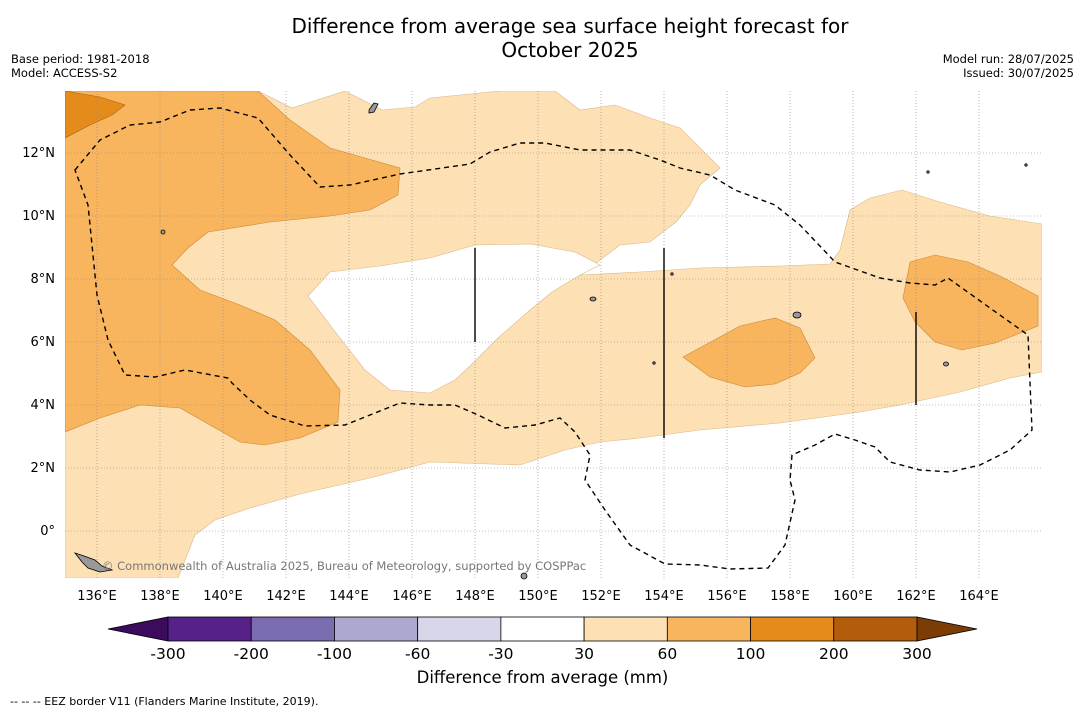 This screenshot has height=713, width=1085. Describe the element at coordinates (947, 629) in the screenshot. I see `colorbar-extend-high` at that location.